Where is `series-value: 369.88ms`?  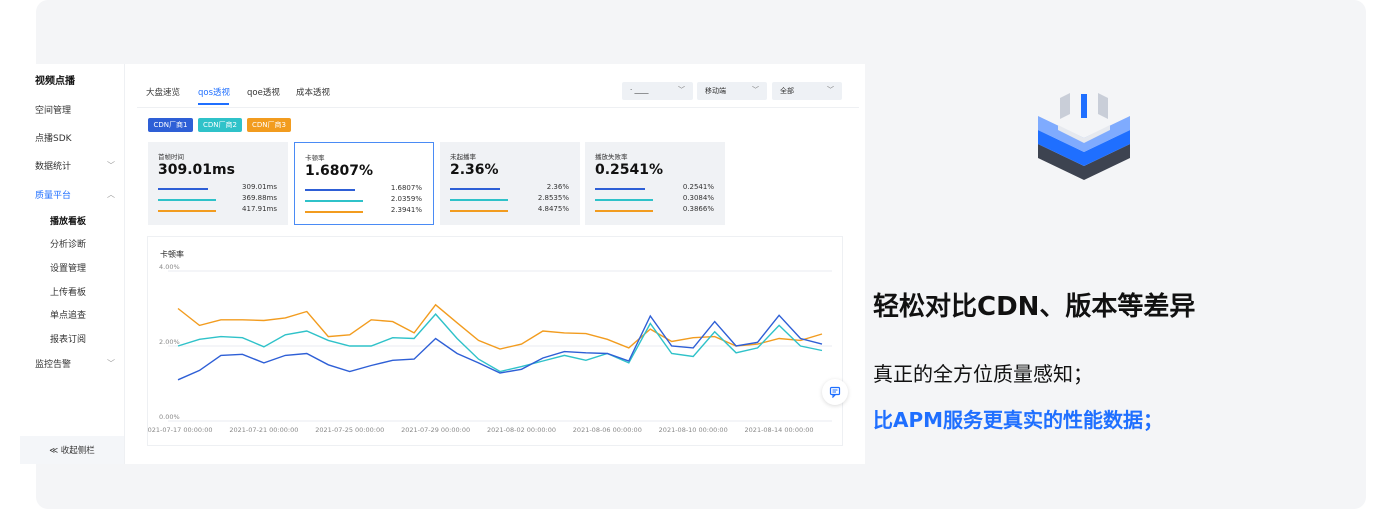 series-value: 369.88ms is located at coordinates (259, 198).